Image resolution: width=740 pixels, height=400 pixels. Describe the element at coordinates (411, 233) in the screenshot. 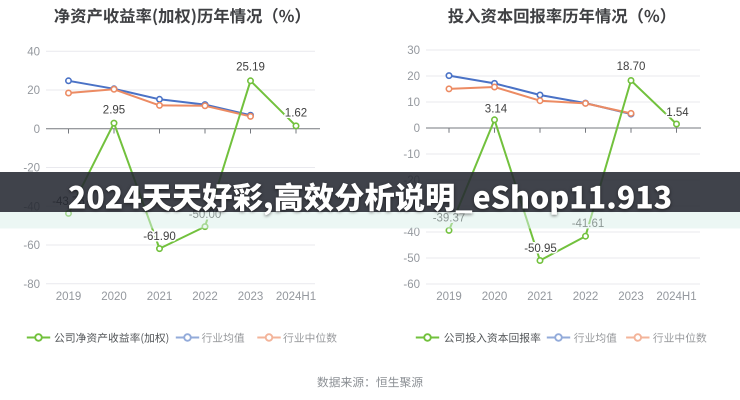

I see `svg-text: -40` at that location.